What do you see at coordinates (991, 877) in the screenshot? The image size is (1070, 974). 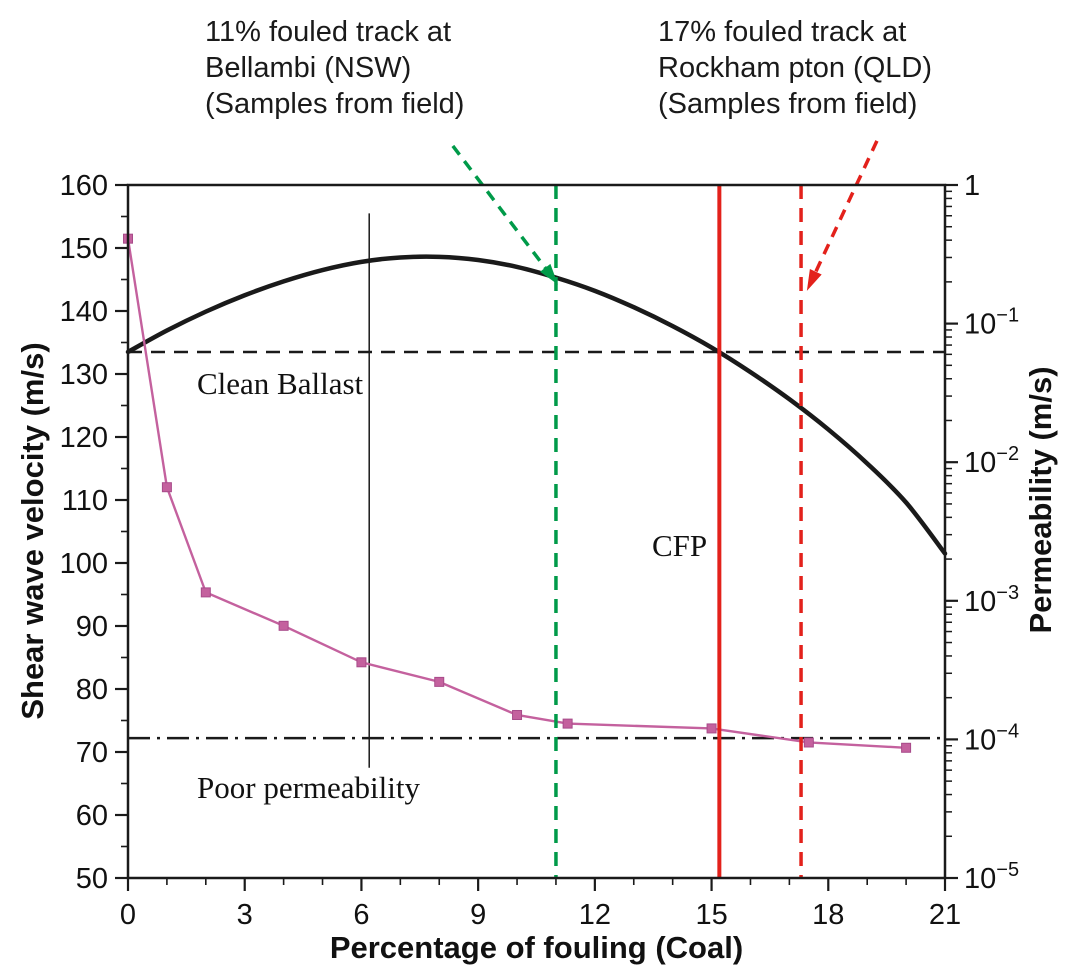 I see `y-right-tick-label: 10⁻⁵` at bounding box center [991, 877].